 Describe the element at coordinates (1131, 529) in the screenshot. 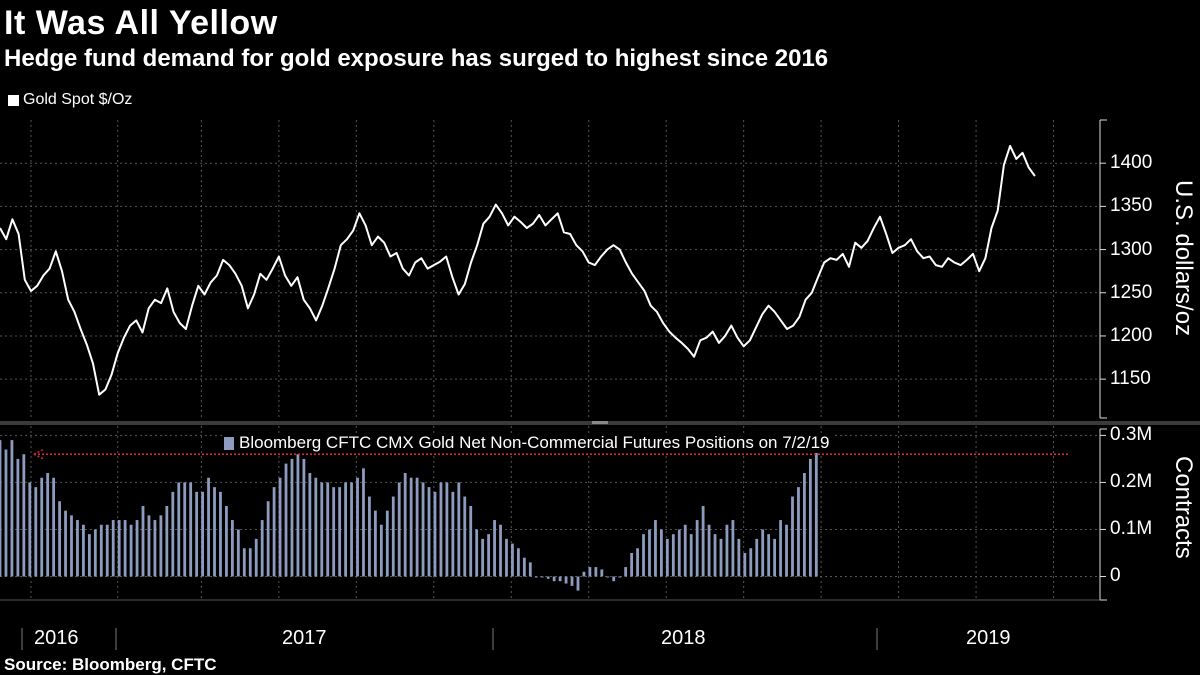

I see `bottom-y-tick-label: 0.1M` at that location.